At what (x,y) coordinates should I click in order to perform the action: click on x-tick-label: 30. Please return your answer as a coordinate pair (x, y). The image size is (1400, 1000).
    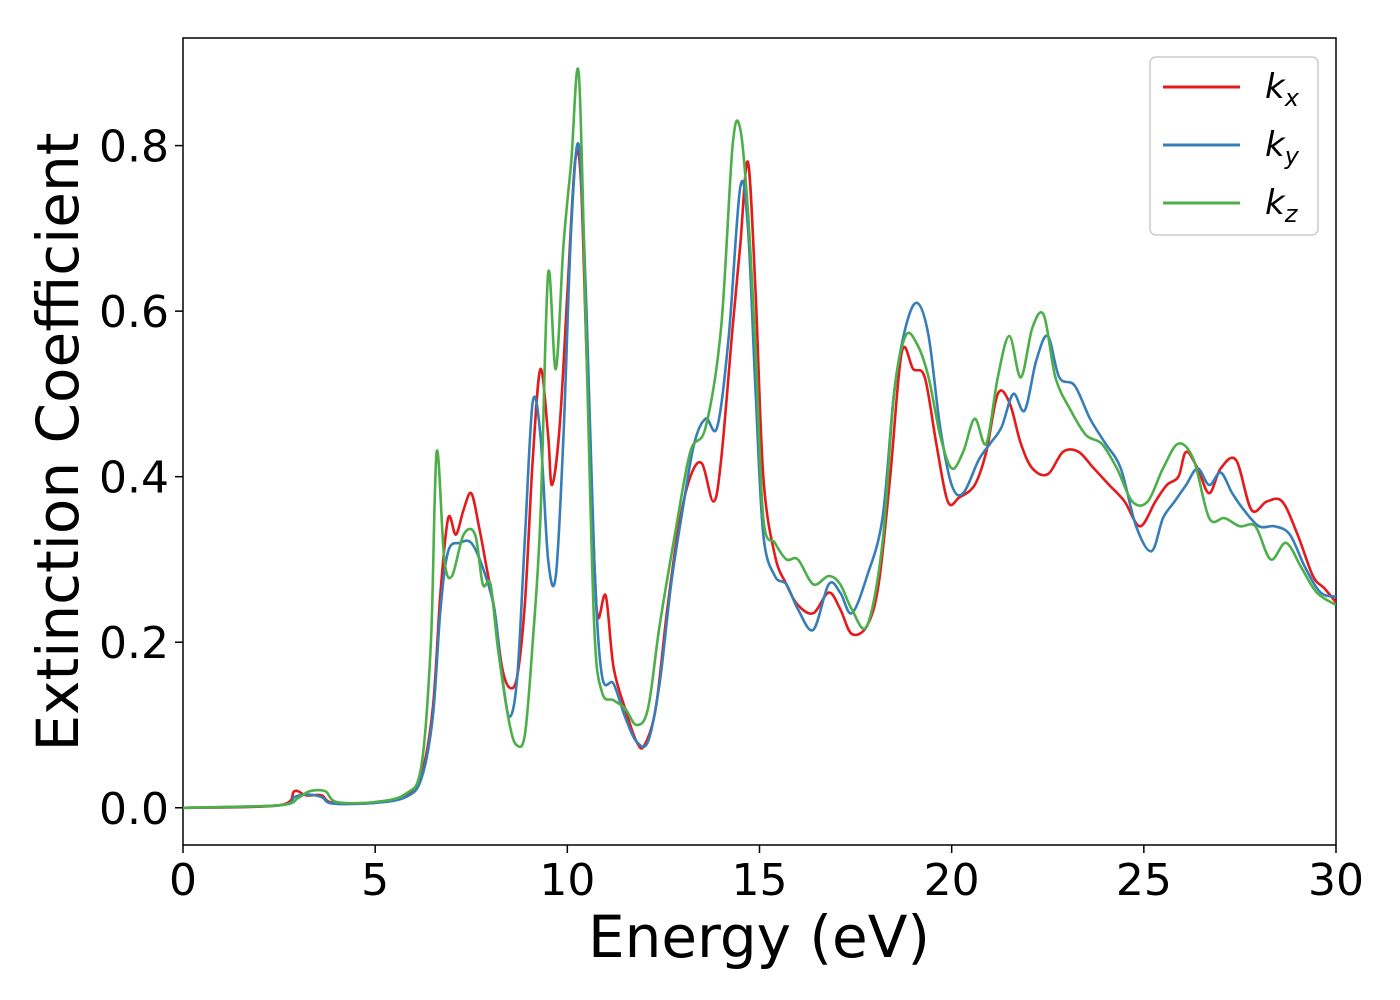
    Looking at the image, I should click on (1336, 880).